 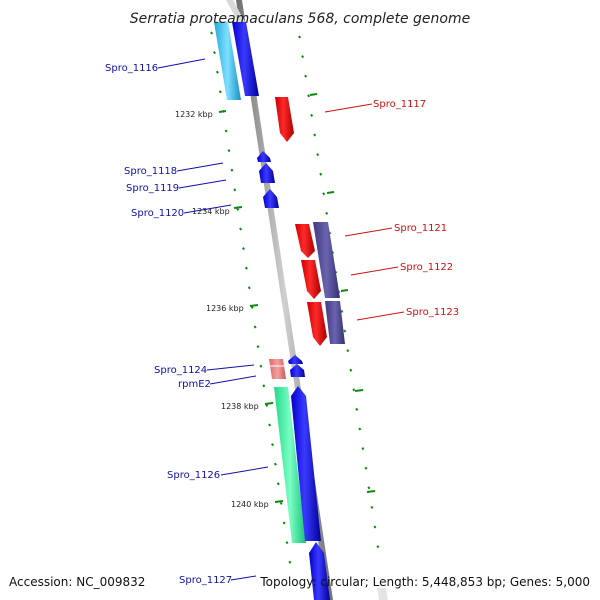 What do you see at coordinates (250, 504) in the screenshot?
I see `tick-label-1240: 1240 kbp` at bounding box center [250, 504].